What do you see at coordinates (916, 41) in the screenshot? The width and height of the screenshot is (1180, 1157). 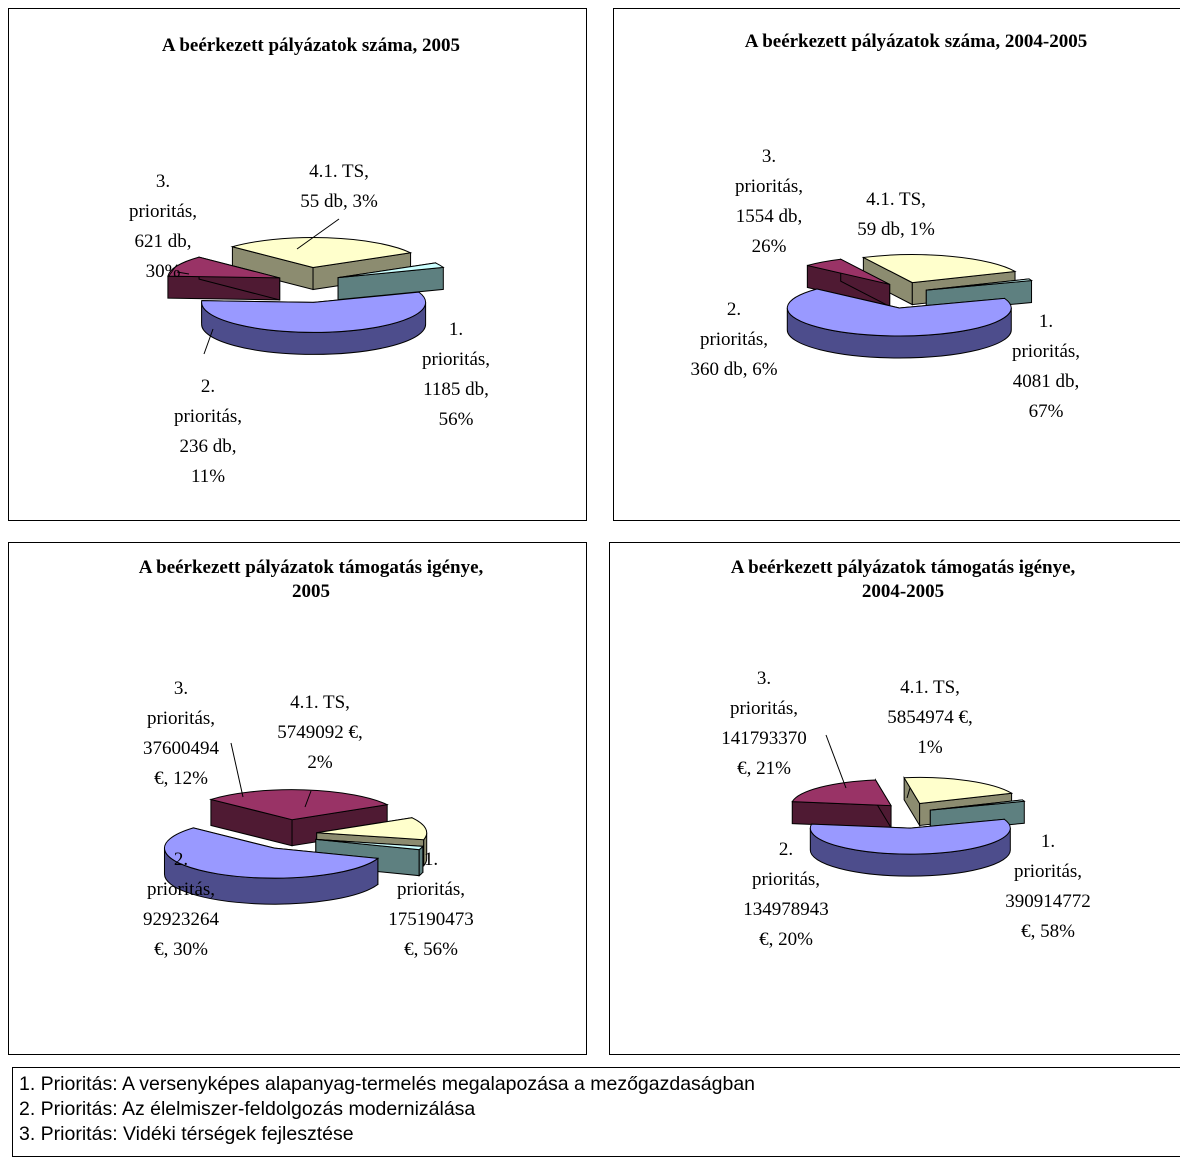 I see `chart-title: A beérkezett pályázatok száma, 2004-2005` at bounding box center [916, 41].